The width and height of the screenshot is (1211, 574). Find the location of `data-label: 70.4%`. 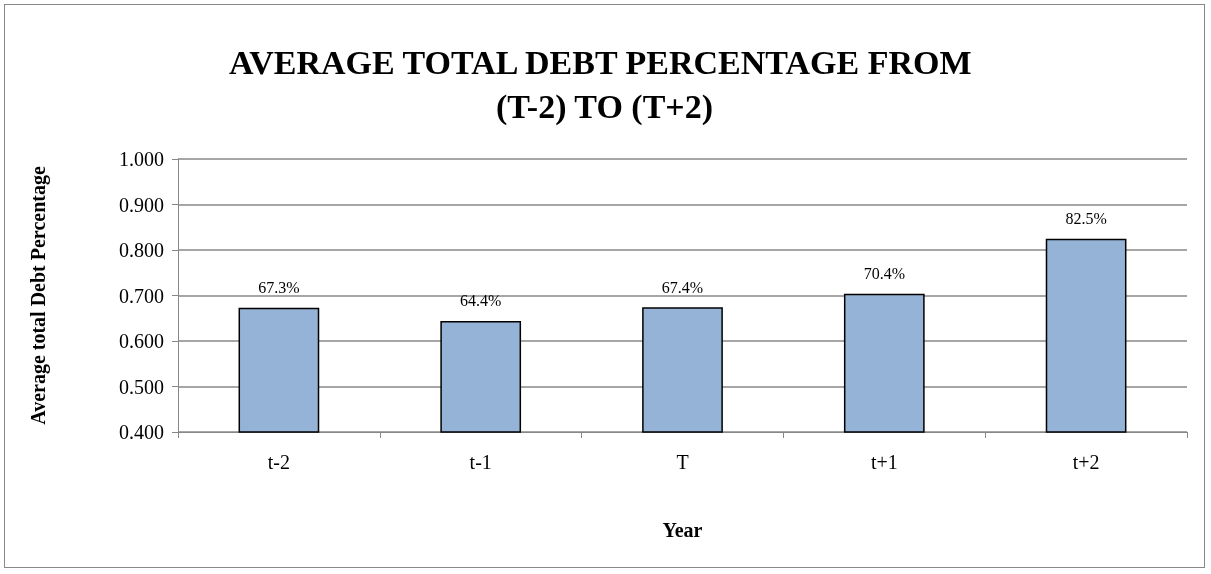

data-label: 70.4% is located at coordinates (884, 274).